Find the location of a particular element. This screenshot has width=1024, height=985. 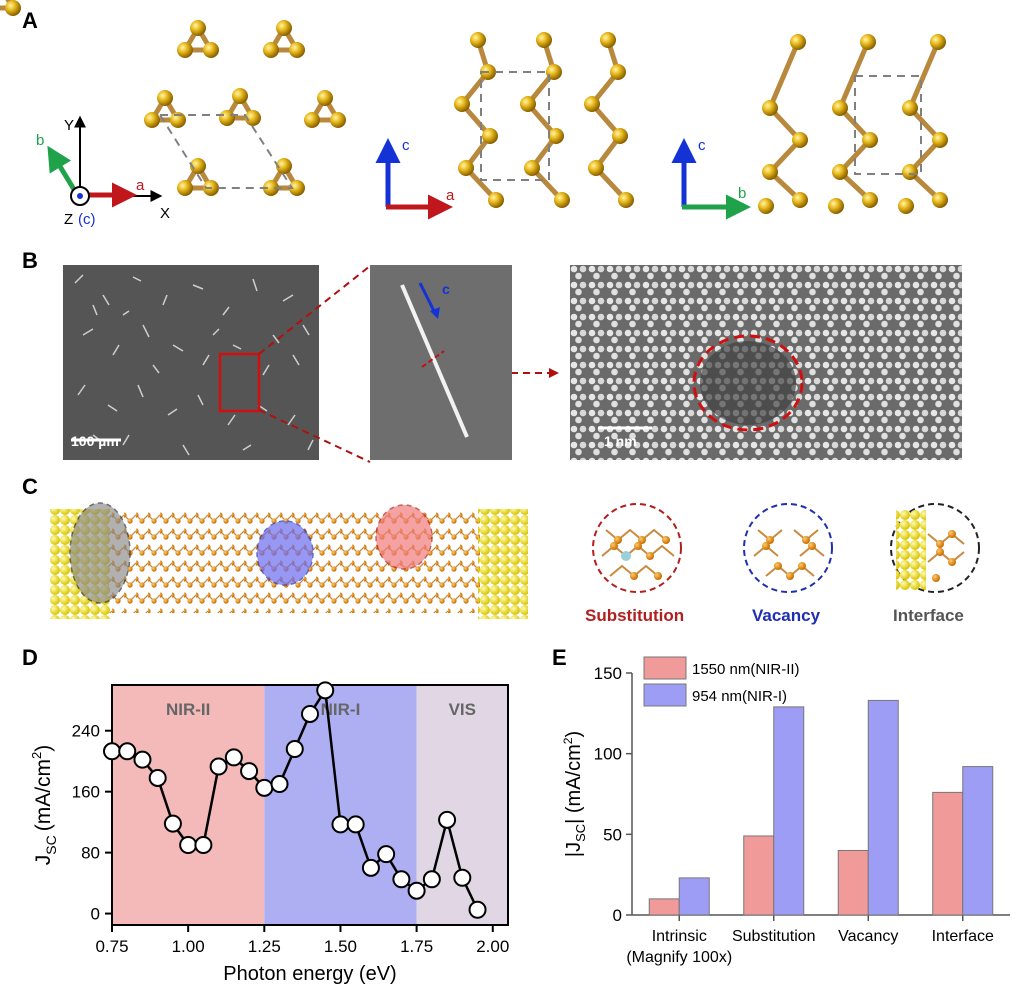

y-tick-label: 240 is located at coordinates (86, 731).